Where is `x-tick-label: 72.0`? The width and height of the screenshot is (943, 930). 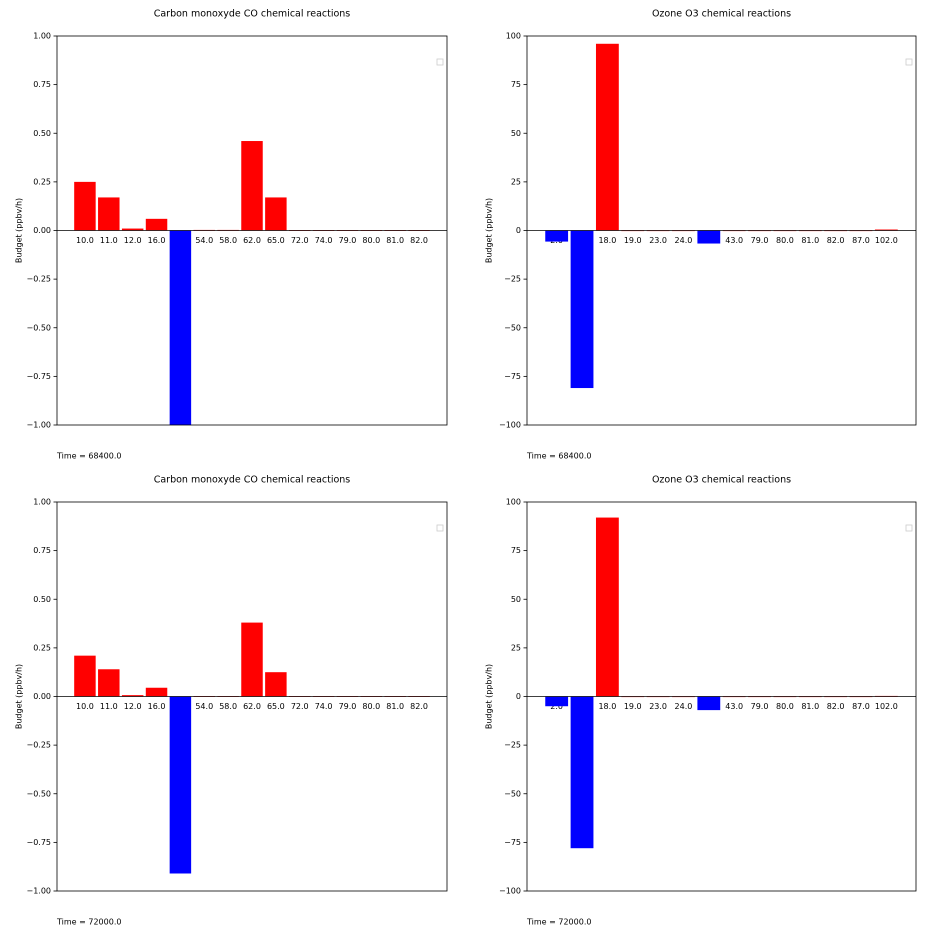
x-tick-label: 72.0 is located at coordinates (300, 240).